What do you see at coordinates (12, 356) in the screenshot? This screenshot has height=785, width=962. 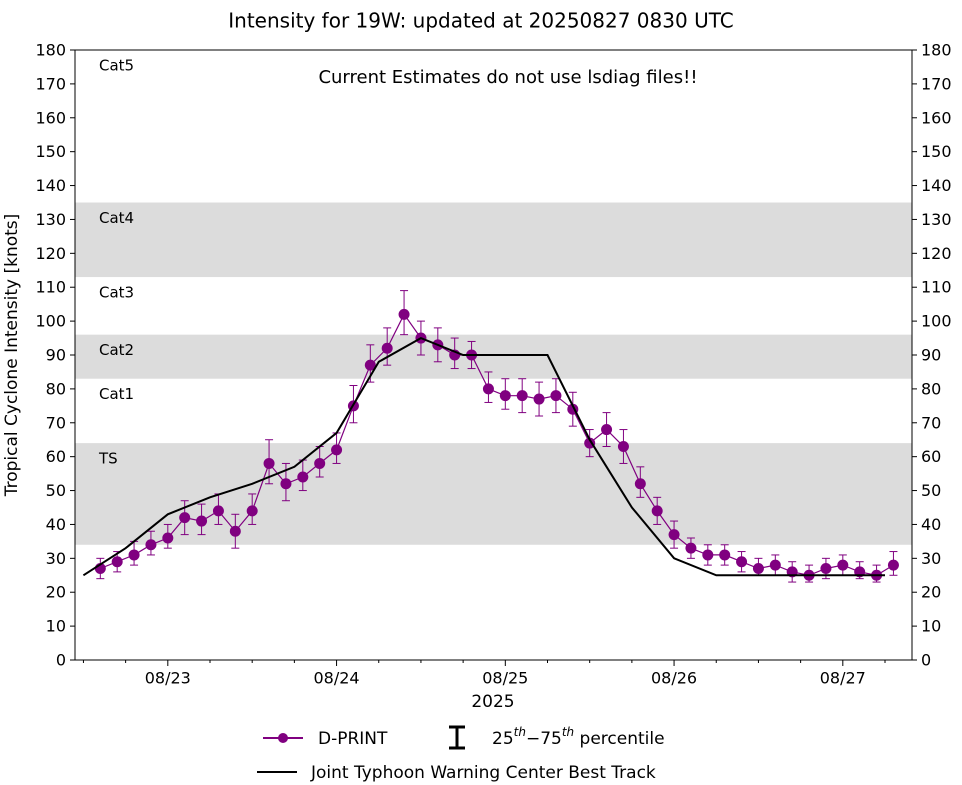 I see `y-axis-label: Tropical Cyclone Intensity [knots]` at bounding box center [12, 356].